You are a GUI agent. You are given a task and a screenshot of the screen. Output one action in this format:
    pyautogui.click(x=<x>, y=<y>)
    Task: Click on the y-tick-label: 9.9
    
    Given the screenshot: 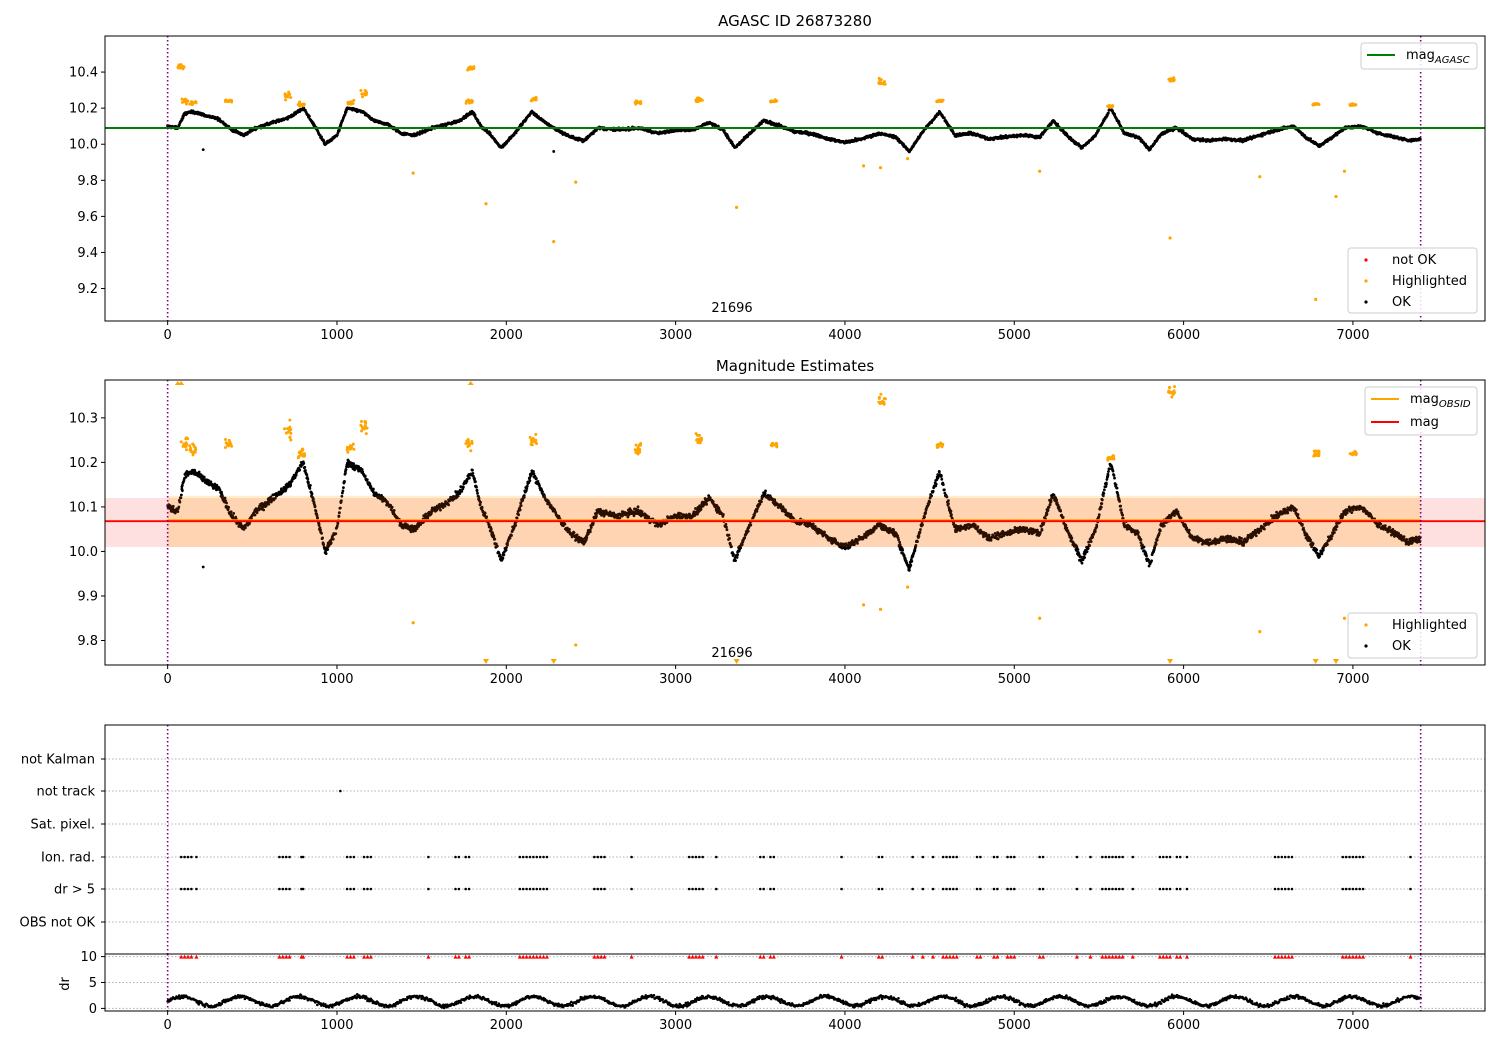 What is the action you would take?
    pyautogui.click(x=87, y=596)
    